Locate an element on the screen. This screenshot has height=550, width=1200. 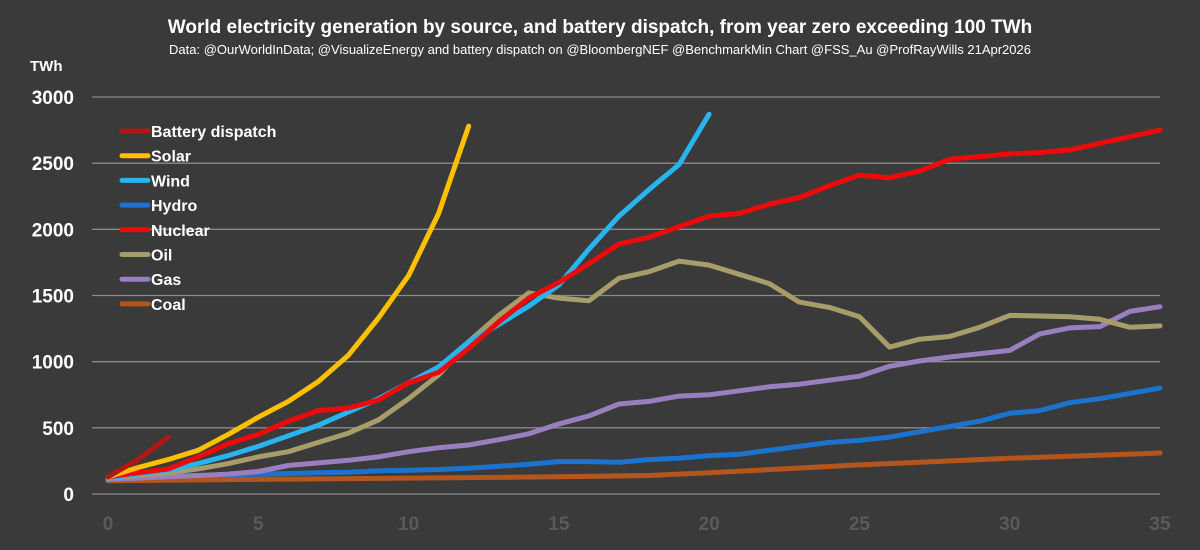
x-tick-label-25: 25 is located at coordinates (860, 524).